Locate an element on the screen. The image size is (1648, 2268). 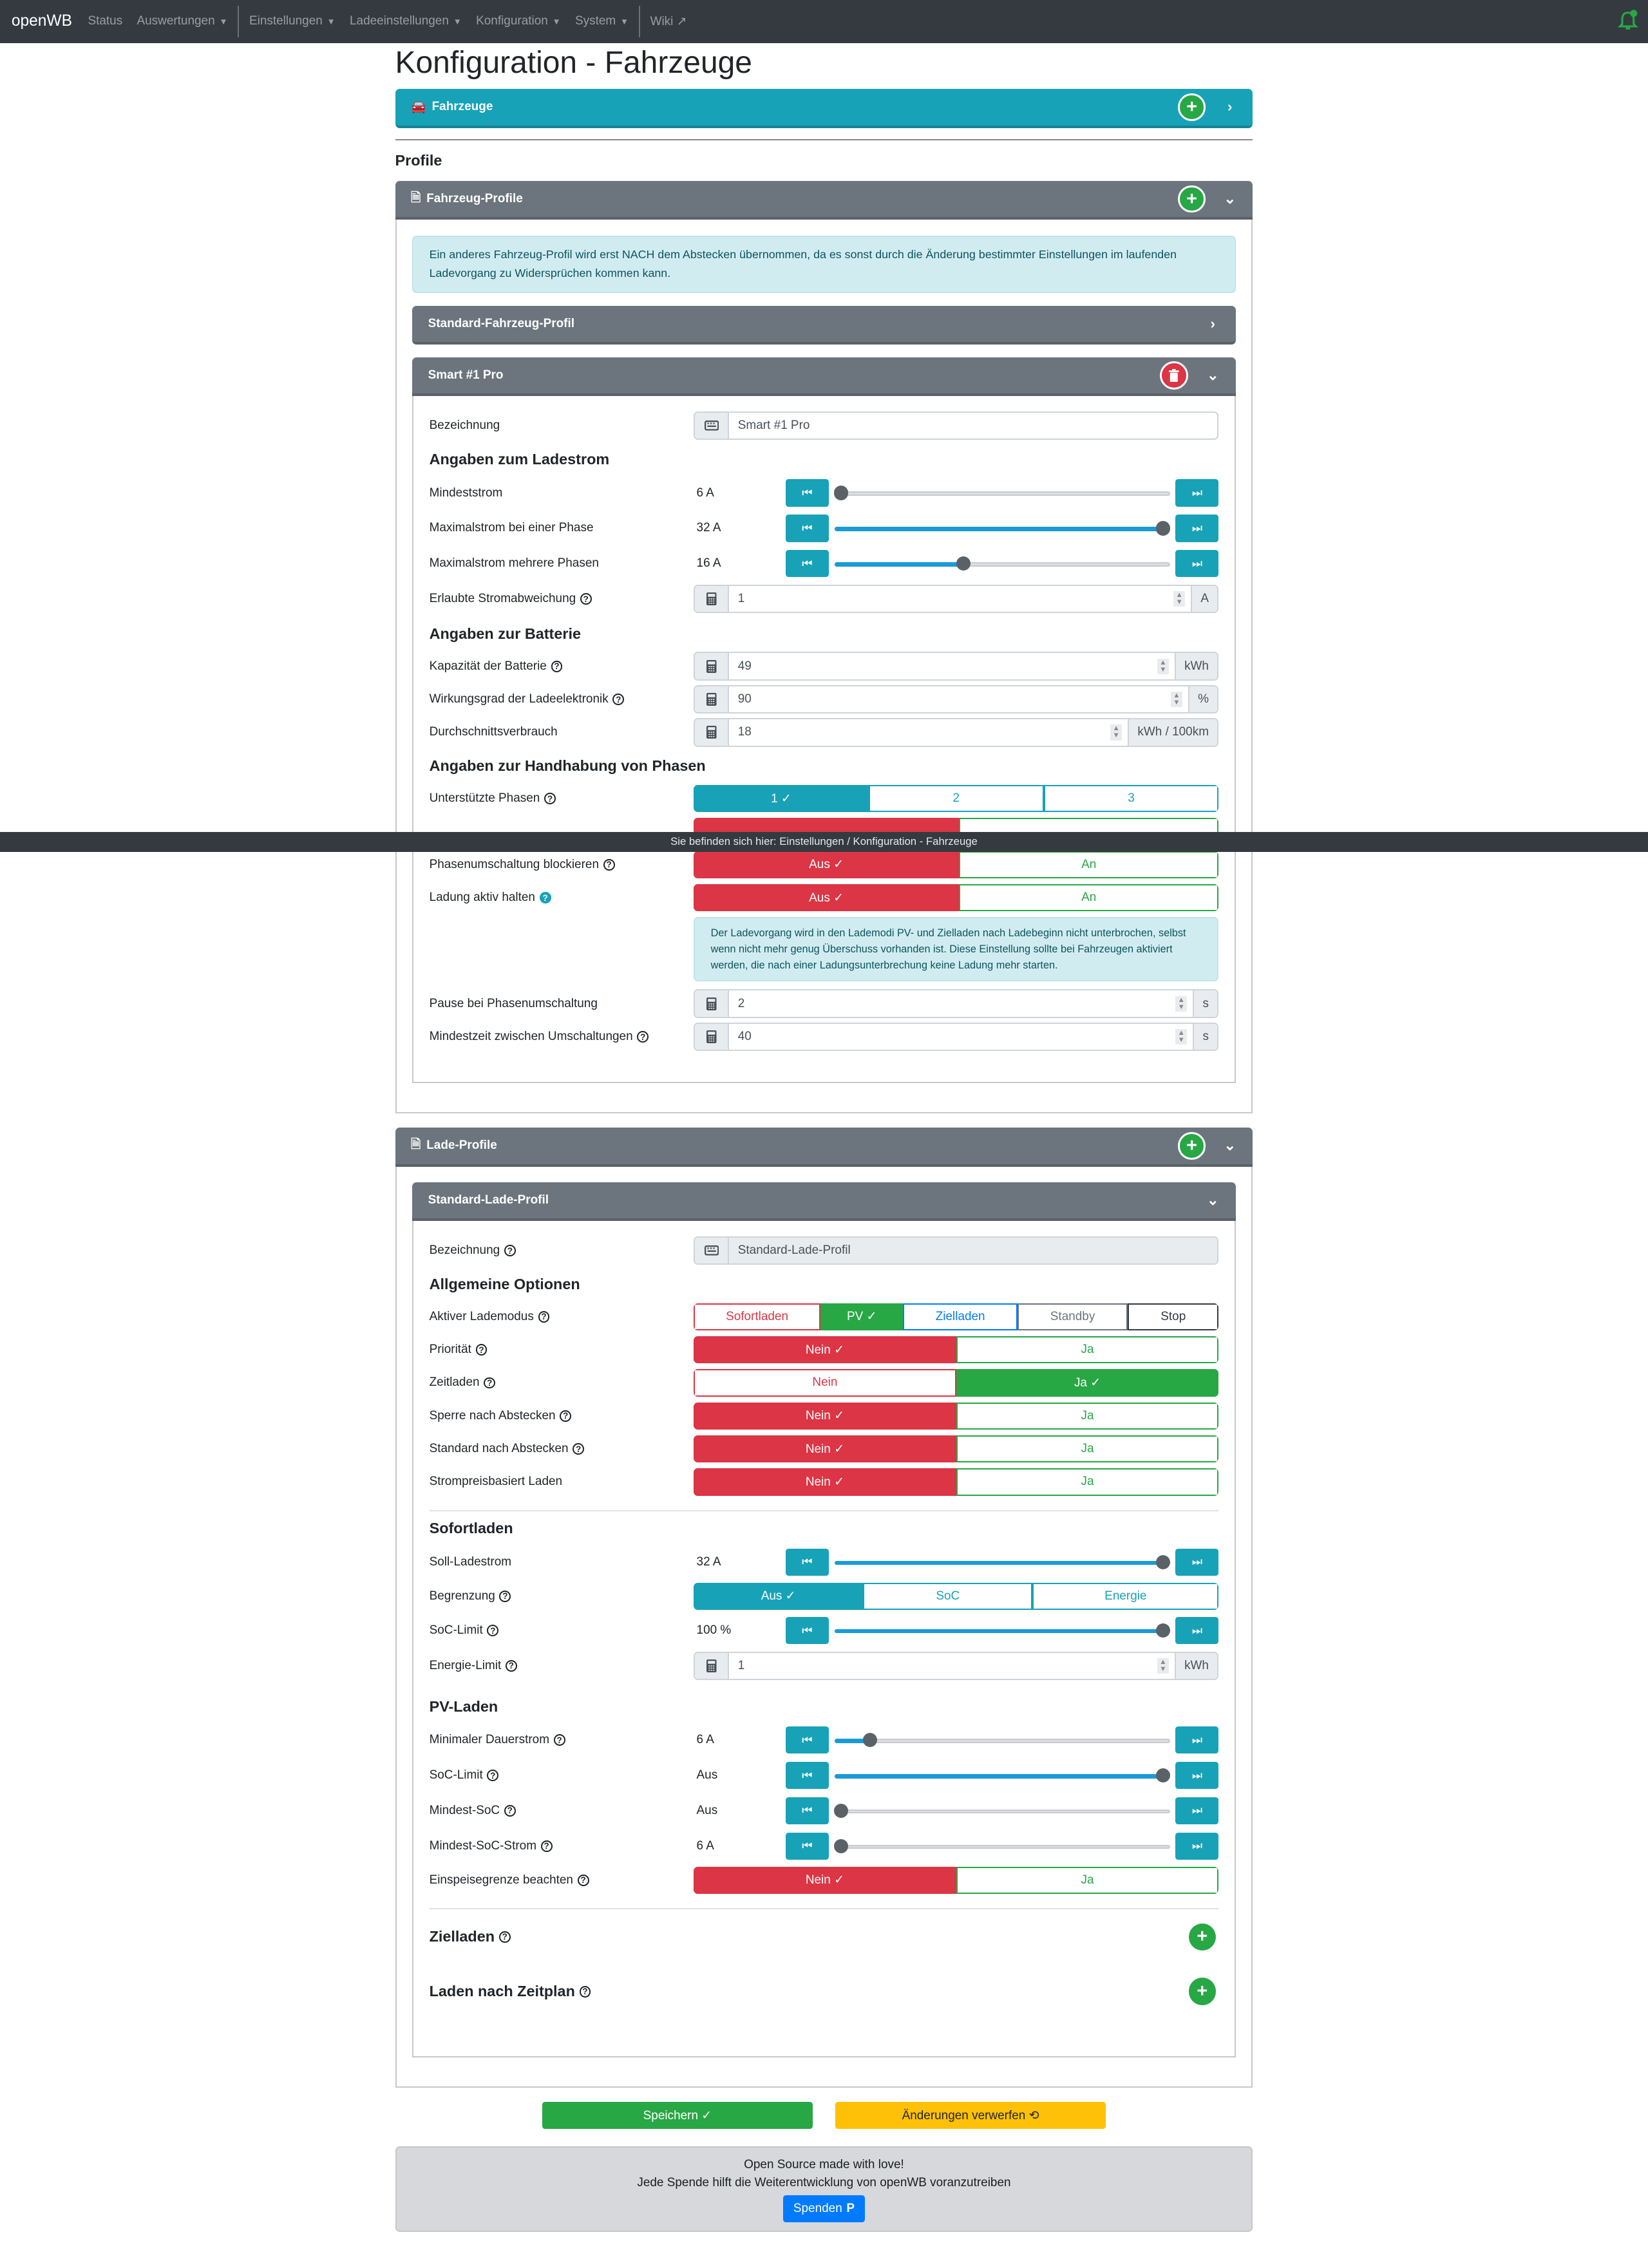
mode-standby: Standby is located at coordinates (1072, 1317).